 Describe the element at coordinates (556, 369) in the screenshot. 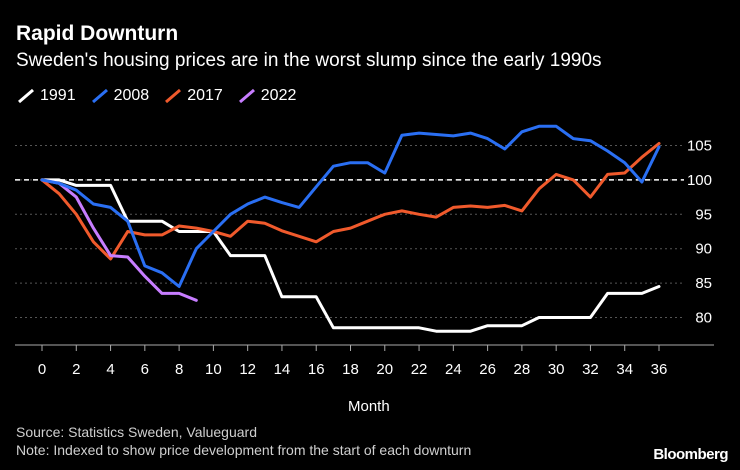

I see `x-tick-label-30: 30` at that location.